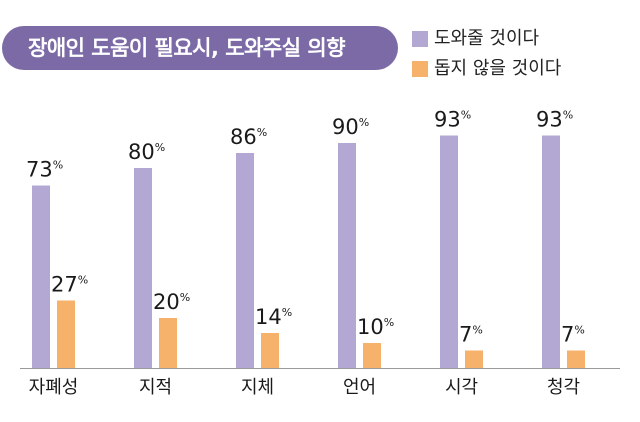 This screenshot has width=640, height=422. I want to click on data-label-help-2: 86%, so click(248, 137).